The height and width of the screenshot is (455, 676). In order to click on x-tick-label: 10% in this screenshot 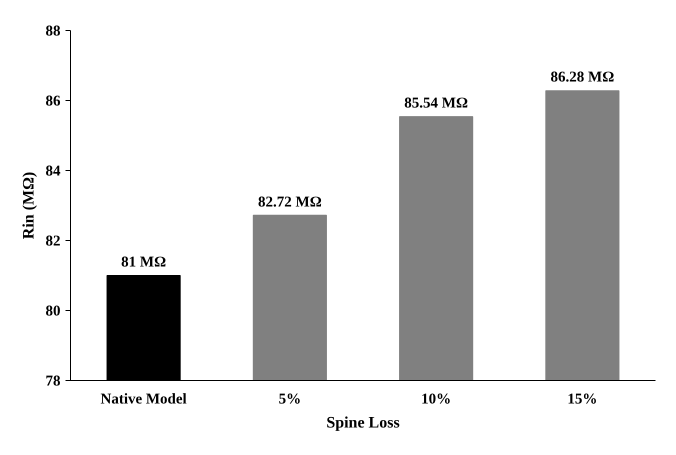, I will do `click(436, 400)`.